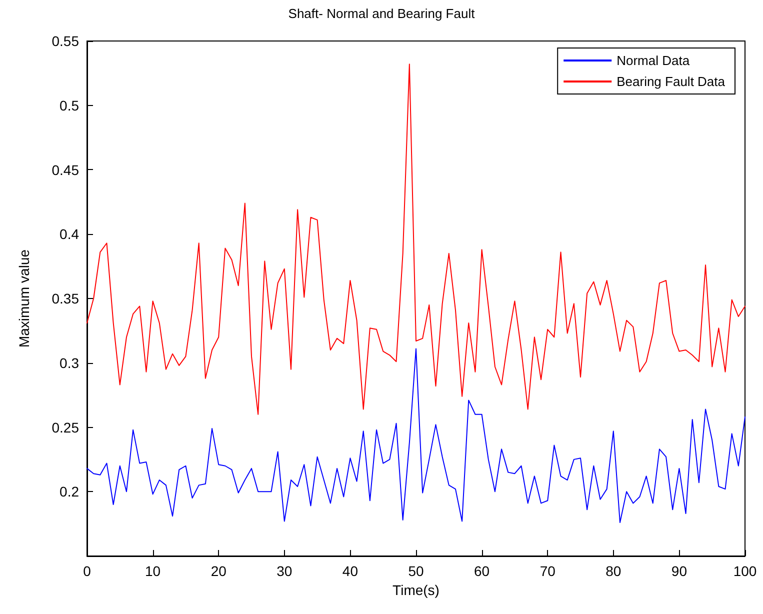 The width and height of the screenshot is (763, 614). Describe the element at coordinates (745, 571) in the screenshot. I see `x-tick-label: 100` at that location.